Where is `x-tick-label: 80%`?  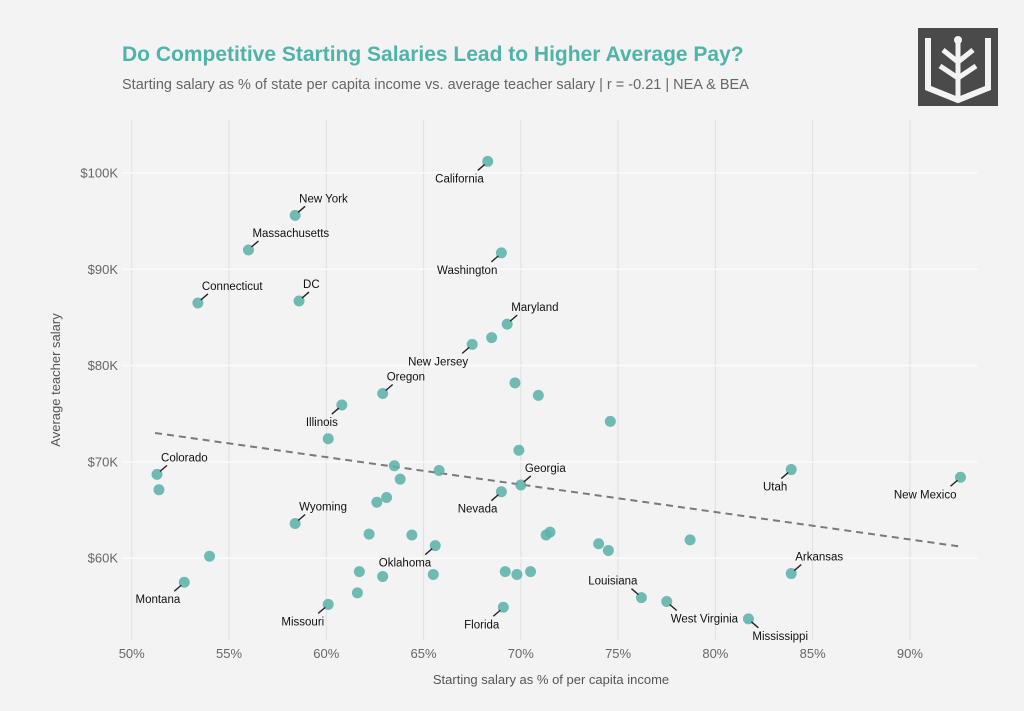 x-tick-label: 80% is located at coordinates (715, 653).